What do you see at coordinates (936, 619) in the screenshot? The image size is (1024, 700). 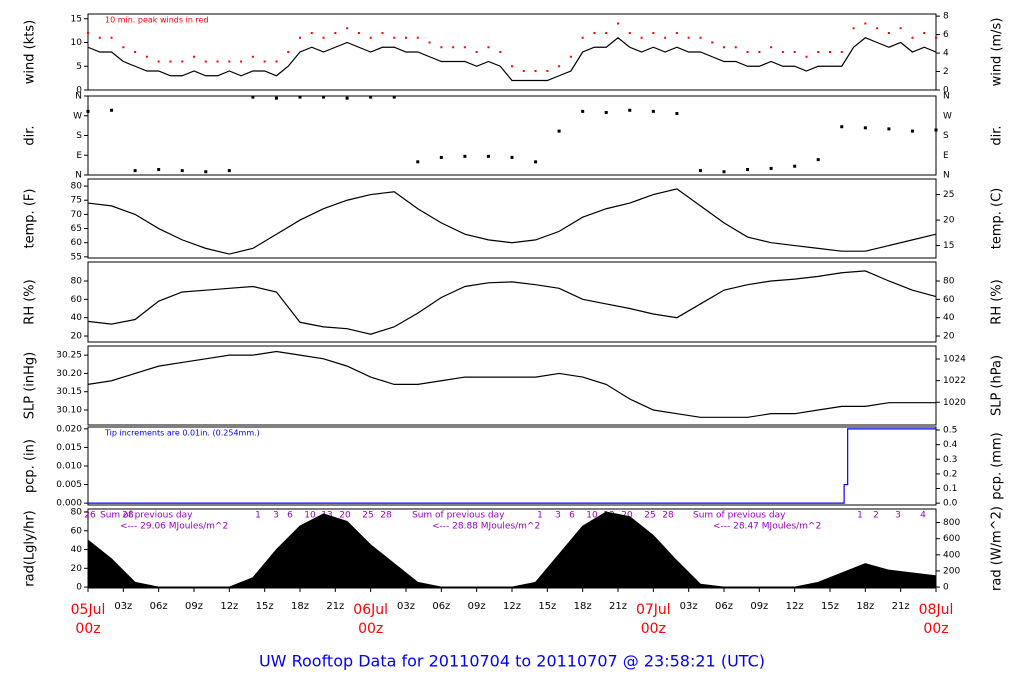 I see `x-tick-label: 08Jul 00z` at bounding box center [936, 619].